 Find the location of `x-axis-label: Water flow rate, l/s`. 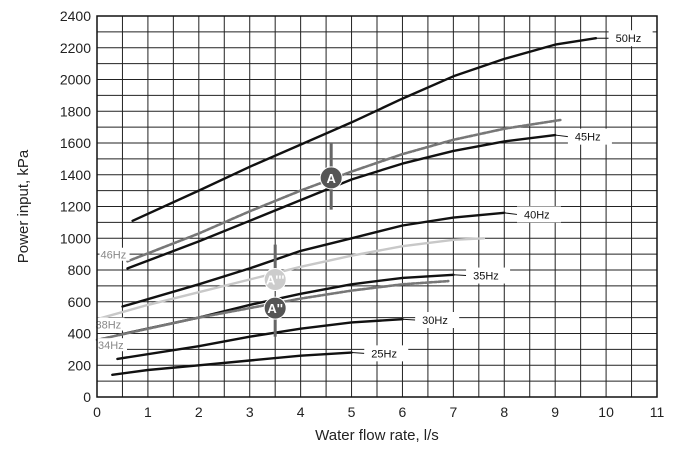

x-axis-label: Water flow rate, l/s is located at coordinates (377, 435).